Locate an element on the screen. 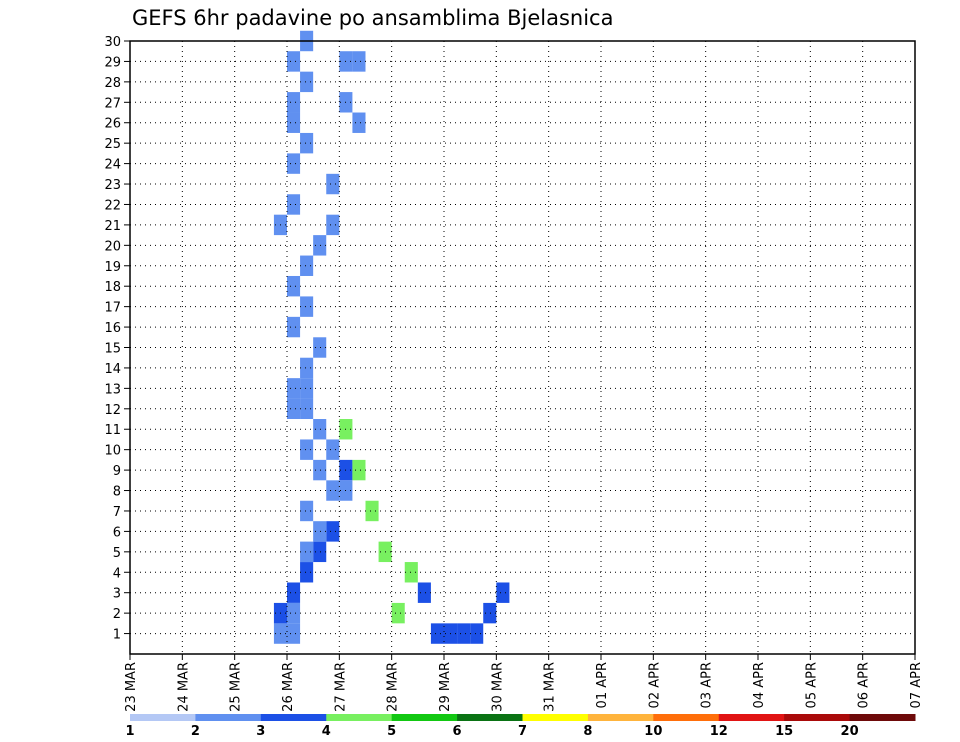  y-tick-label: 1 is located at coordinates (117, 635).